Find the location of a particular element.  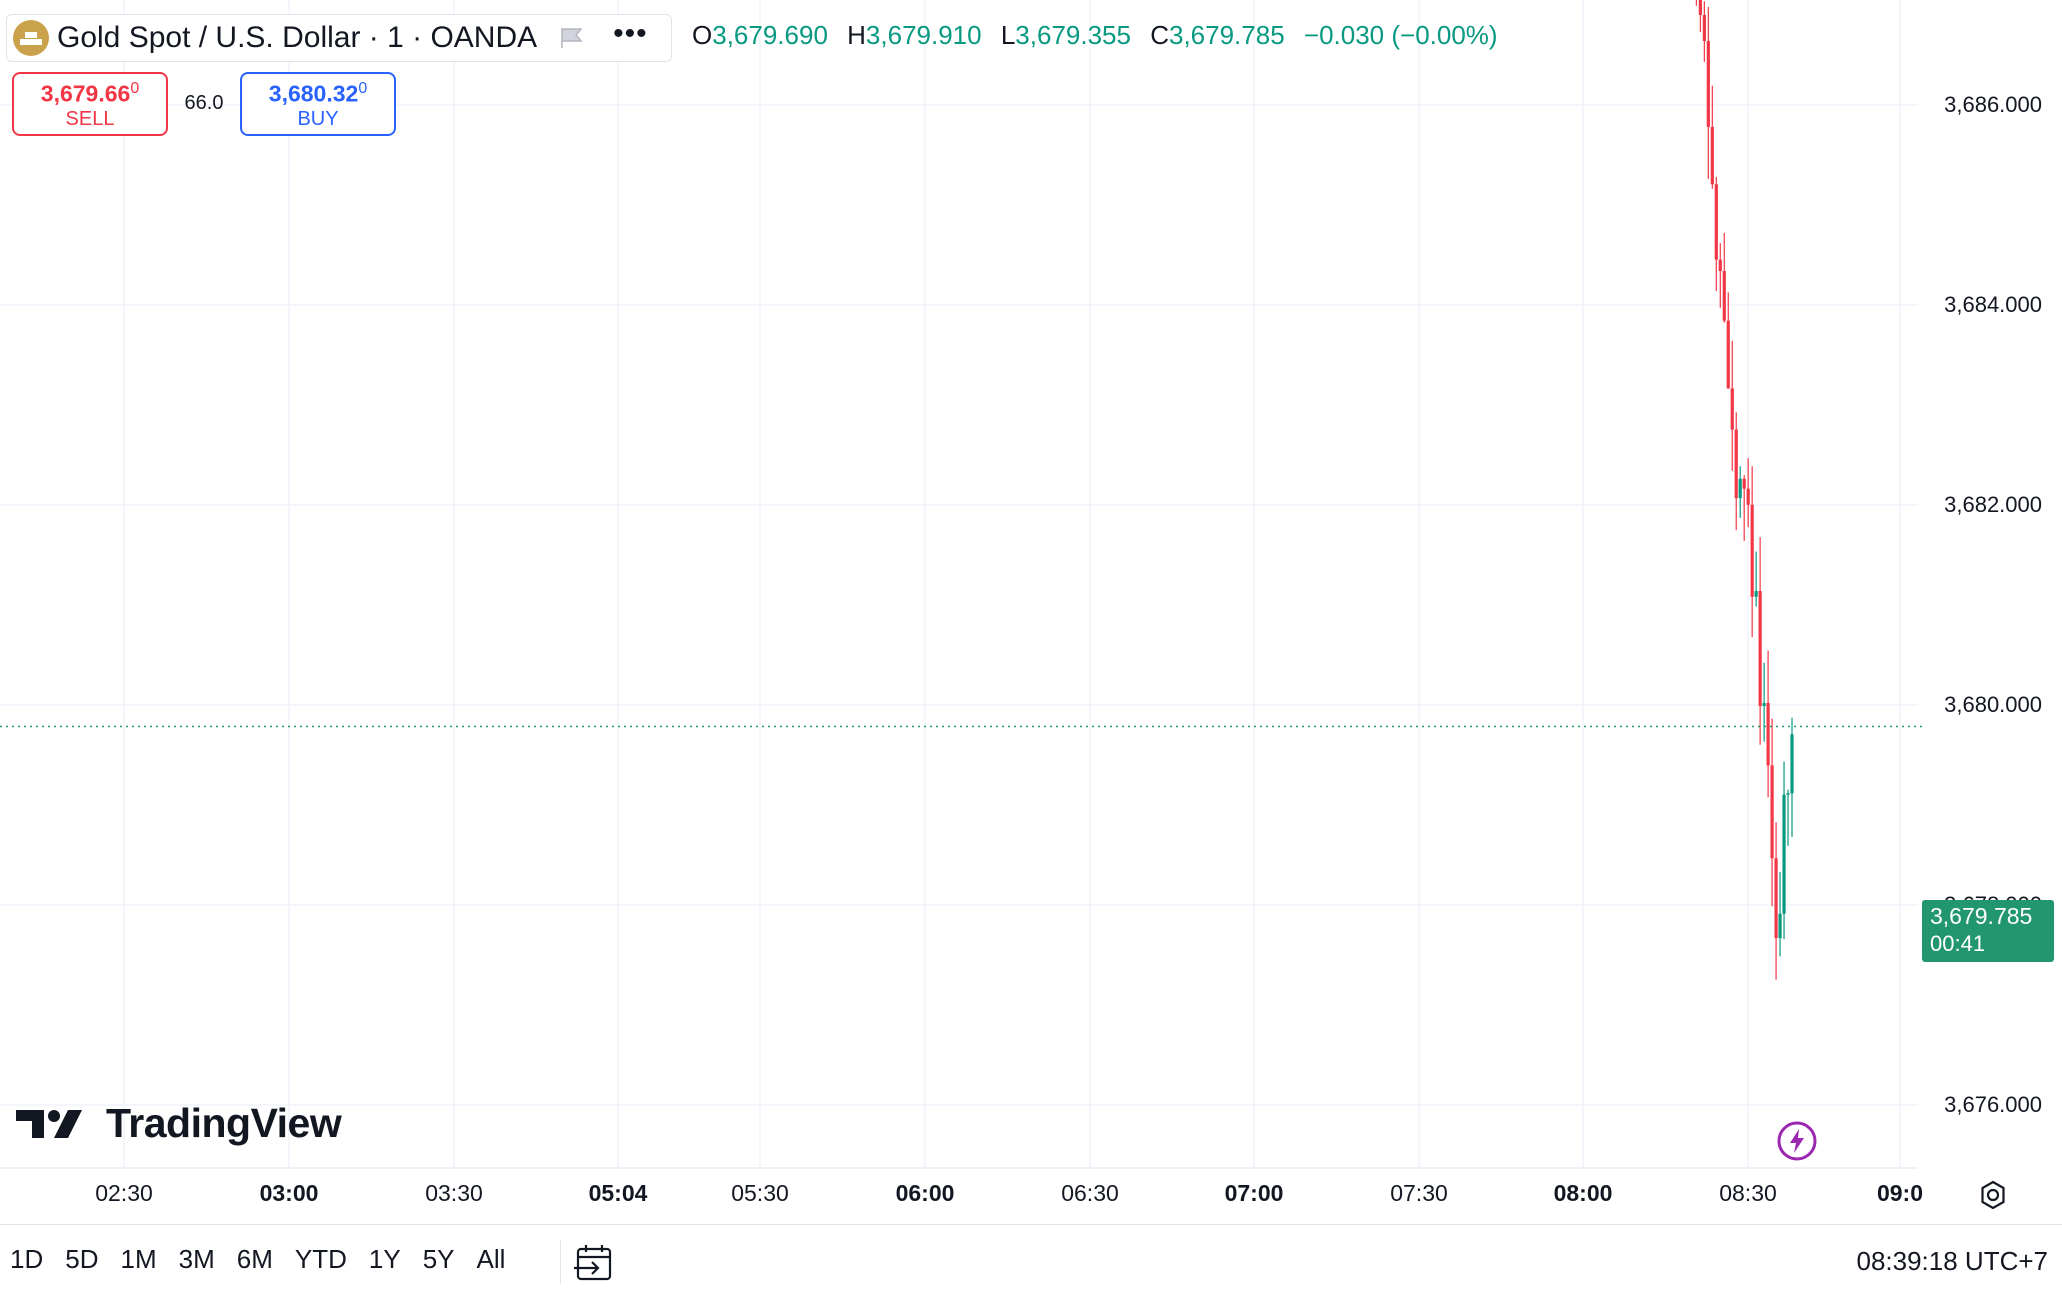

range-button-5y: 5Y is located at coordinates (438, 1259).